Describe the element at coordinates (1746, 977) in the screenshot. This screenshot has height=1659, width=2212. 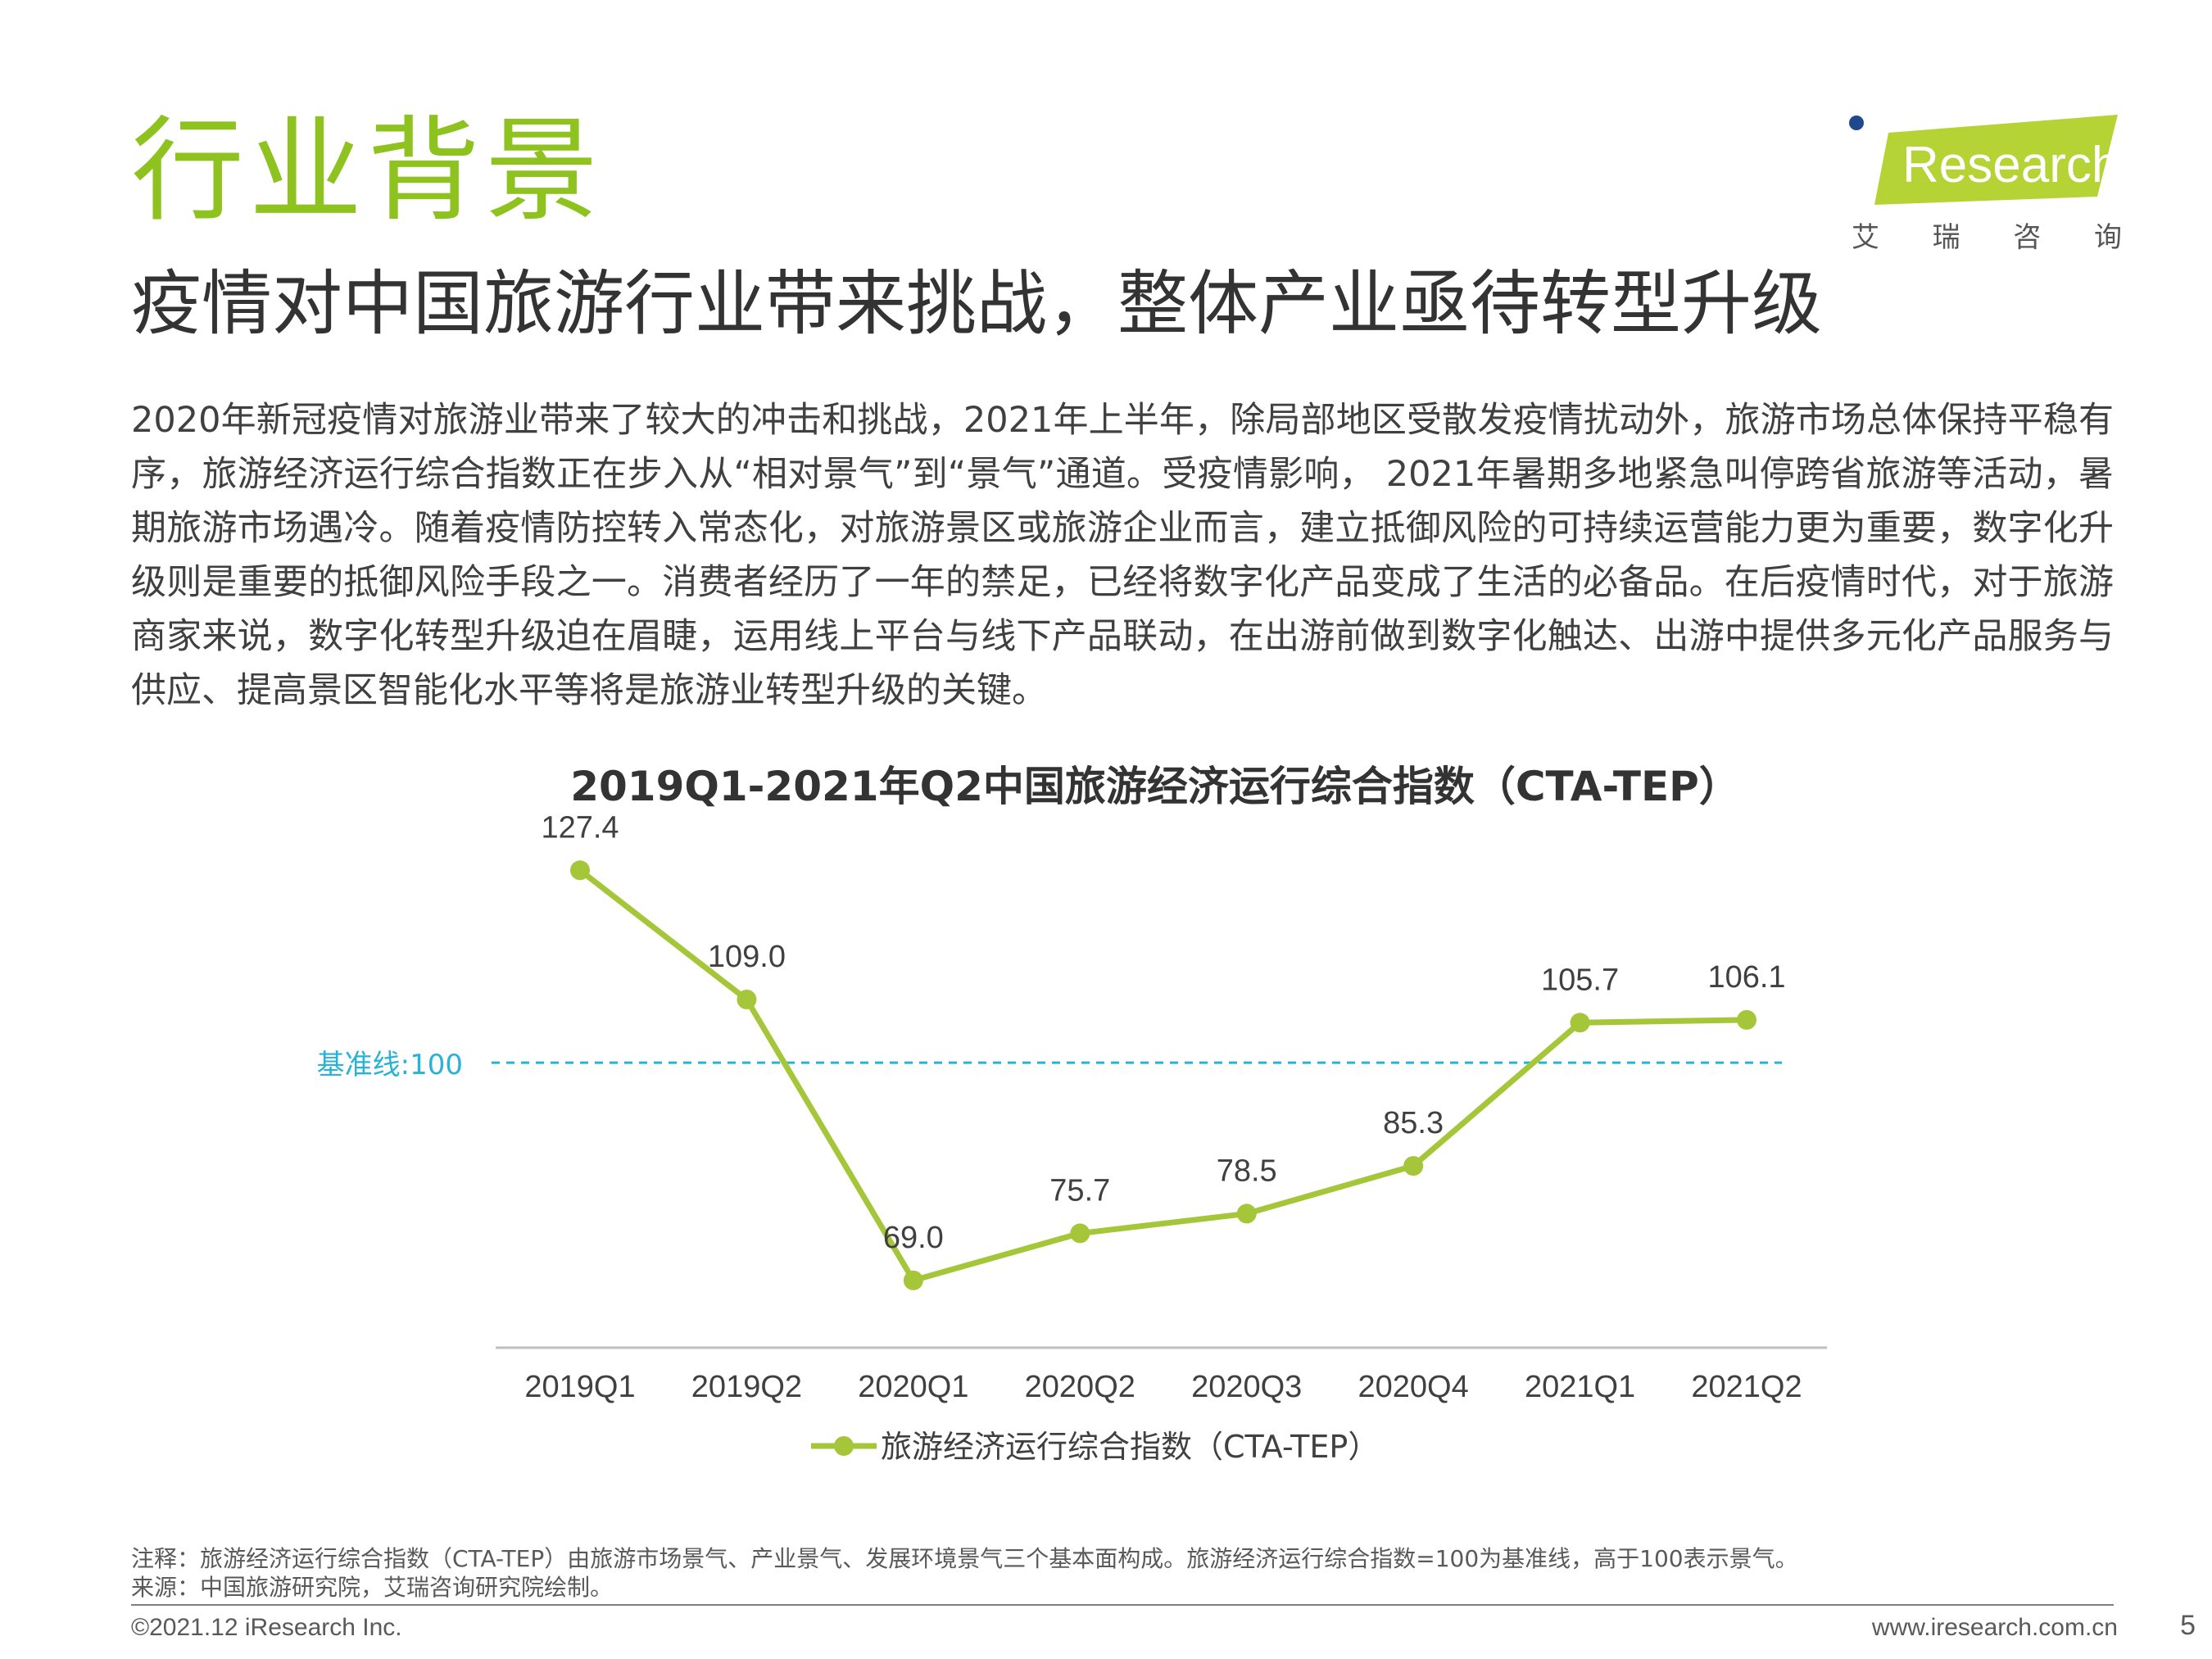
I see `data-label: 106.1` at that location.